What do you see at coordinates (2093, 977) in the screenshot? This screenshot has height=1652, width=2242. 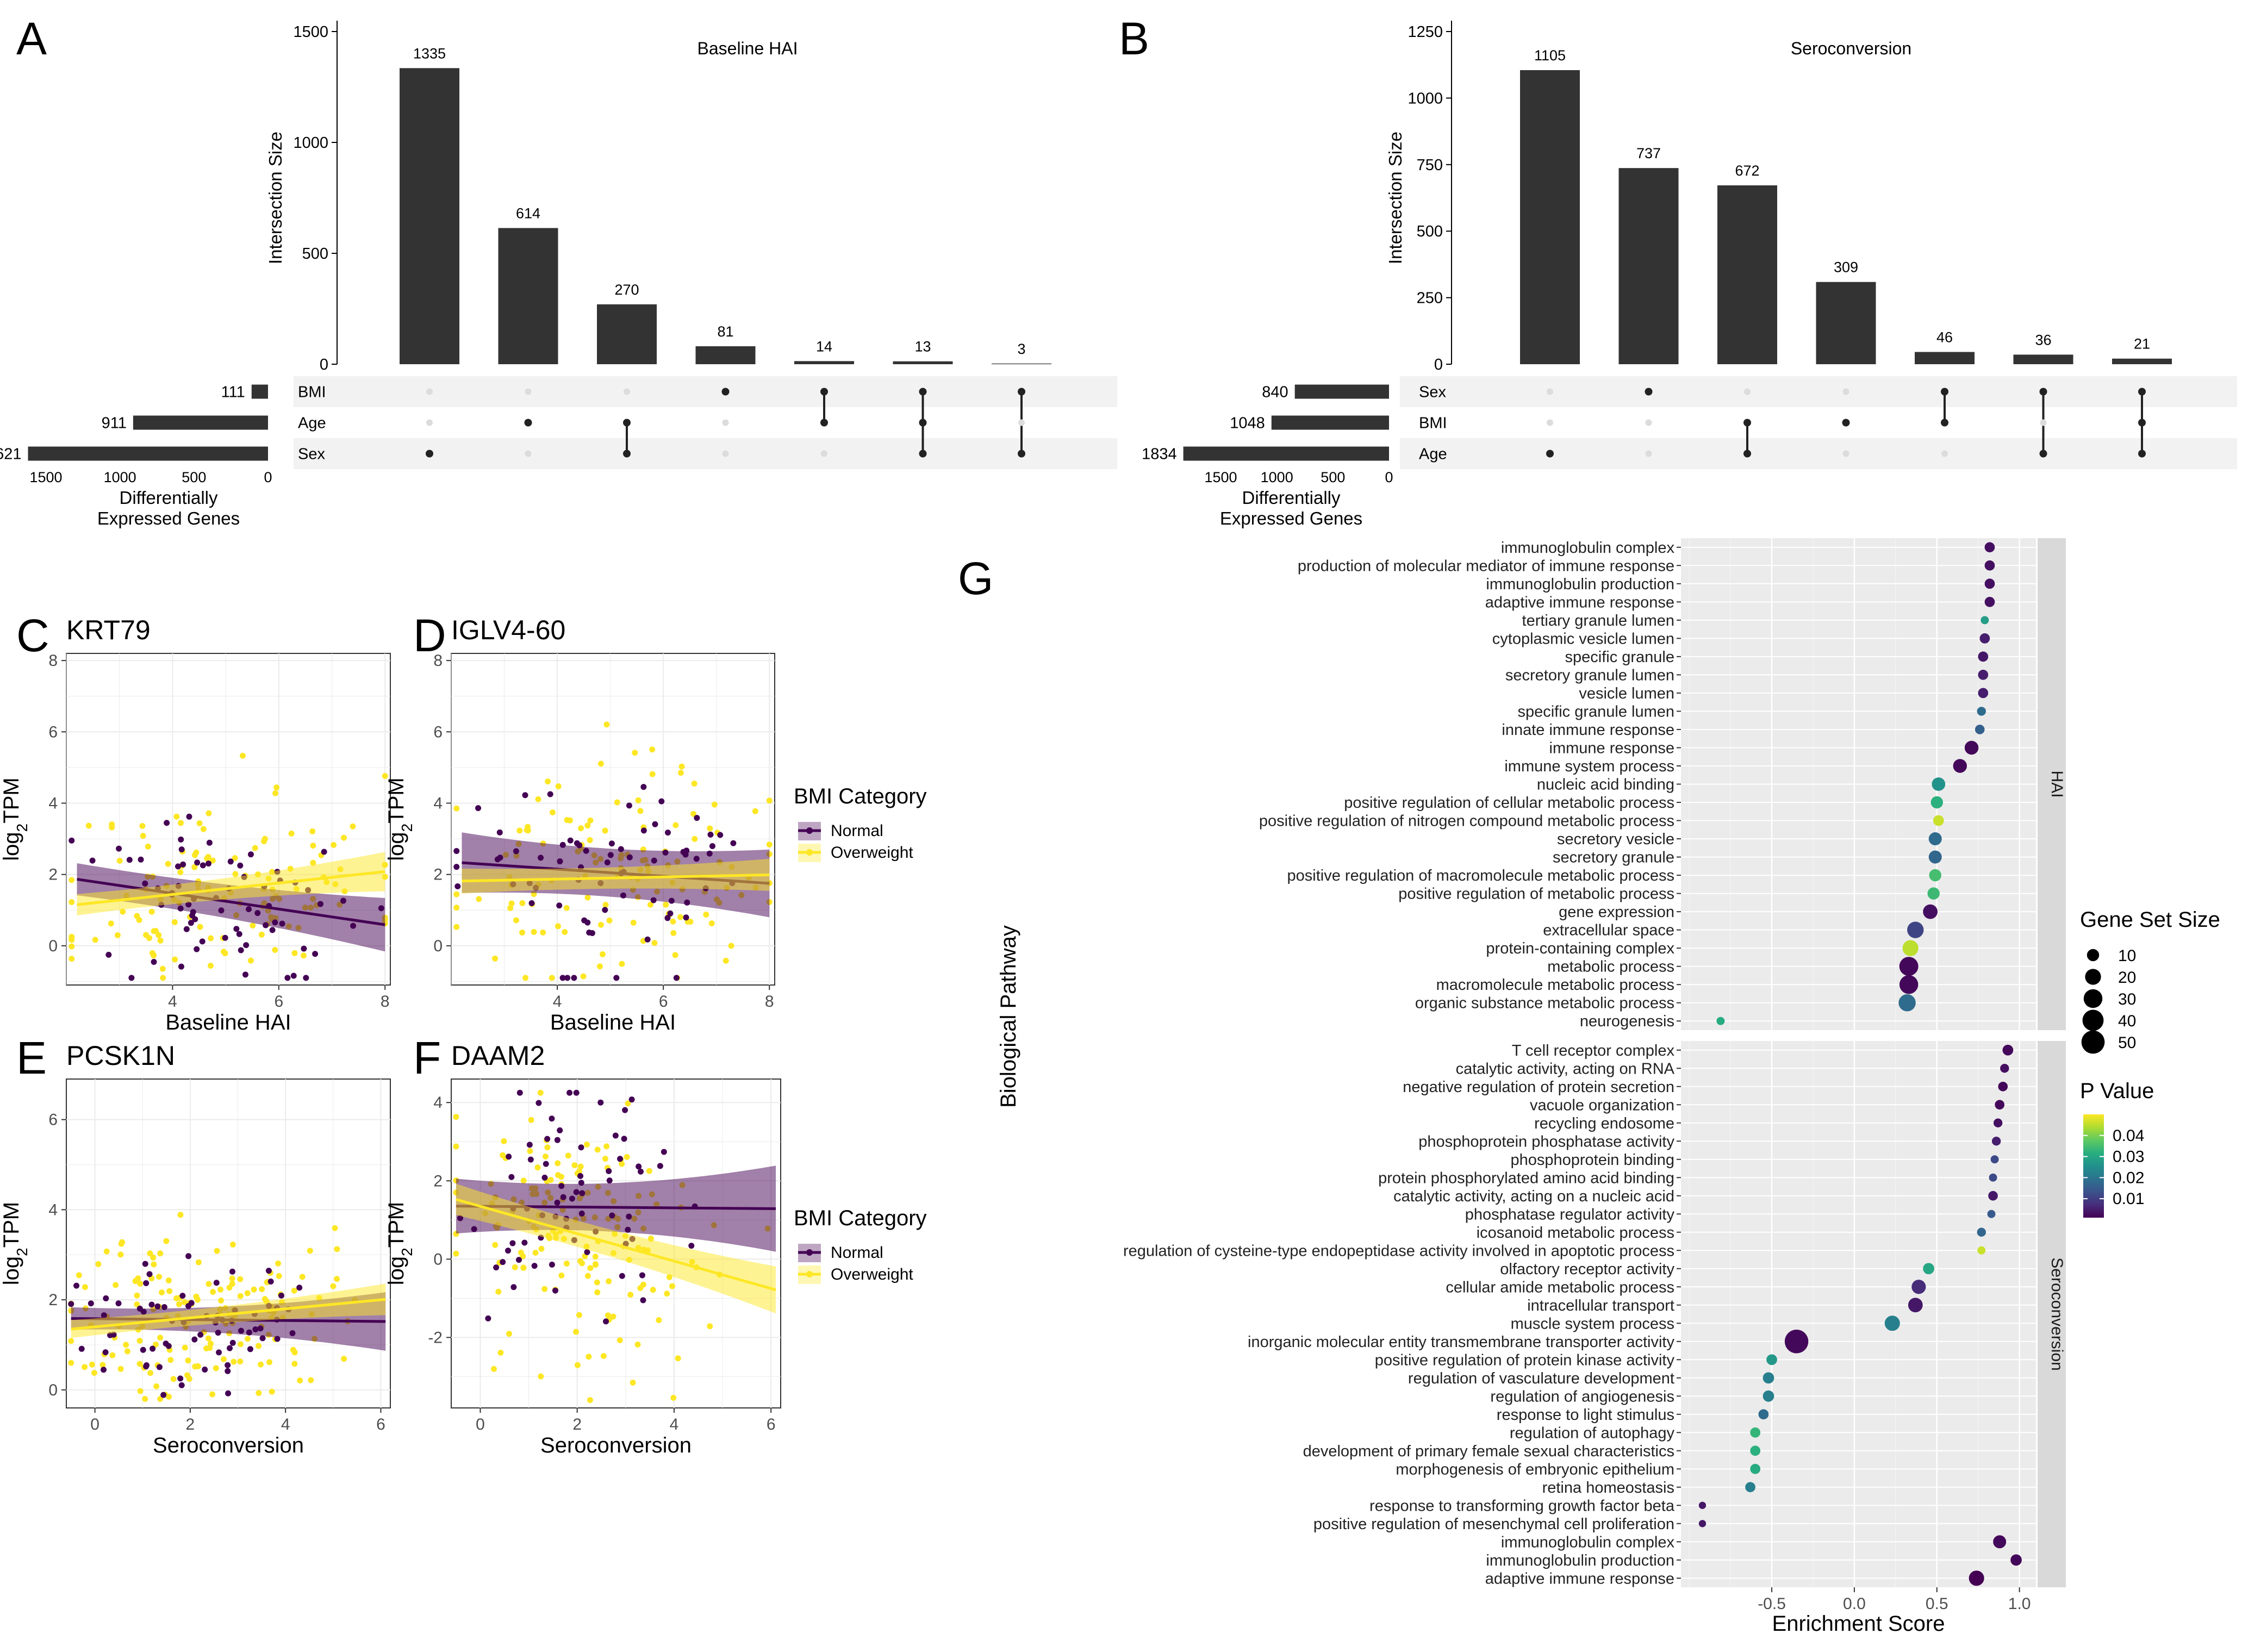 I see `size-legend-dot` at bounding box center [2093, 977].